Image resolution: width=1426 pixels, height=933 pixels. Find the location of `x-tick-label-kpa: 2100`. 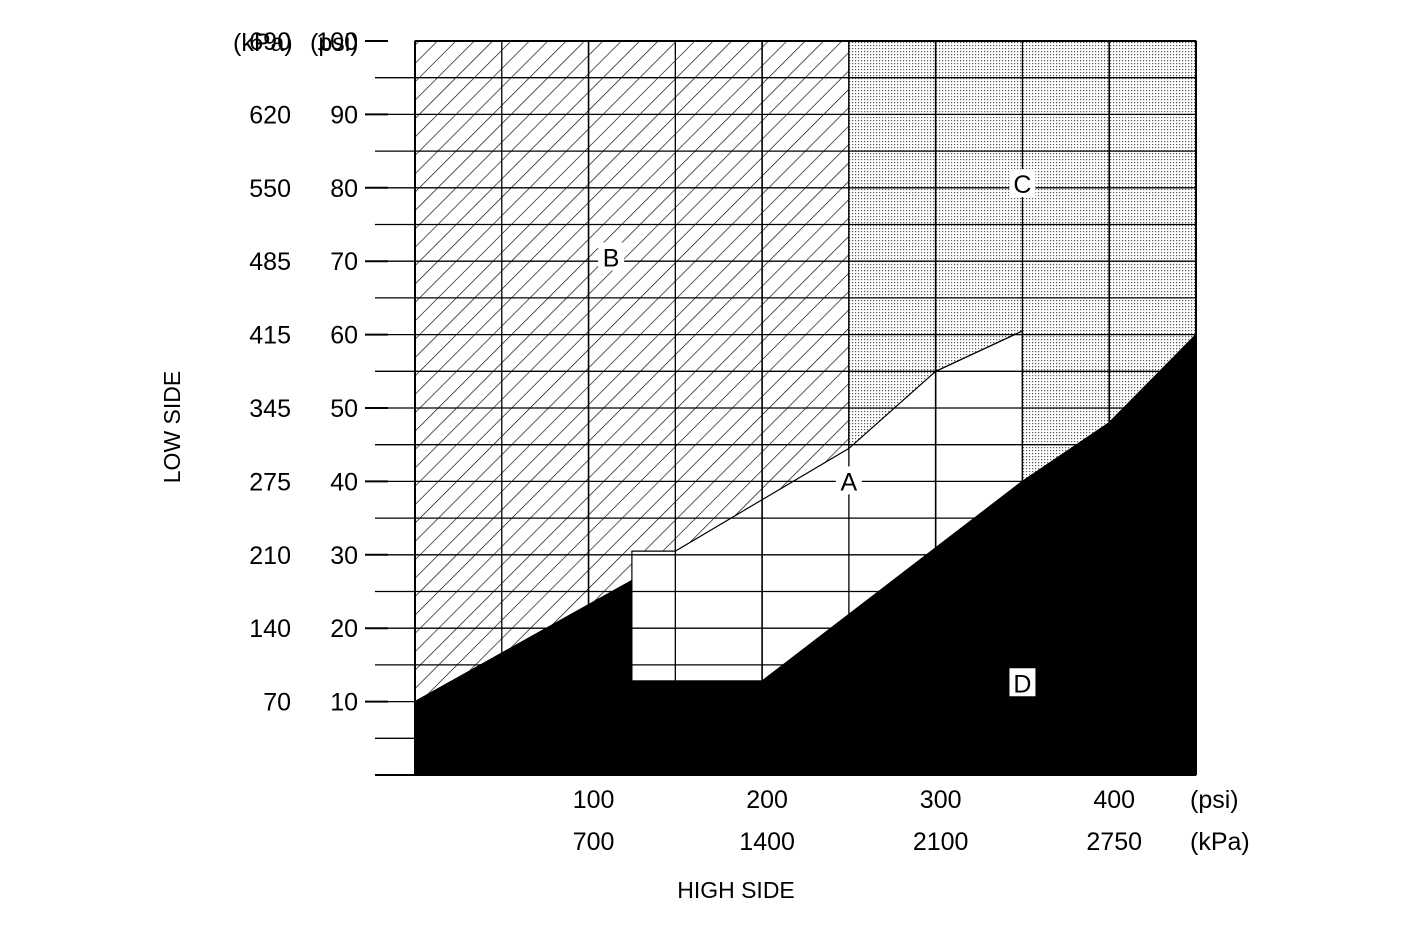

x-tick-label-kpa: 2100 is located at coordinates (941, 842).